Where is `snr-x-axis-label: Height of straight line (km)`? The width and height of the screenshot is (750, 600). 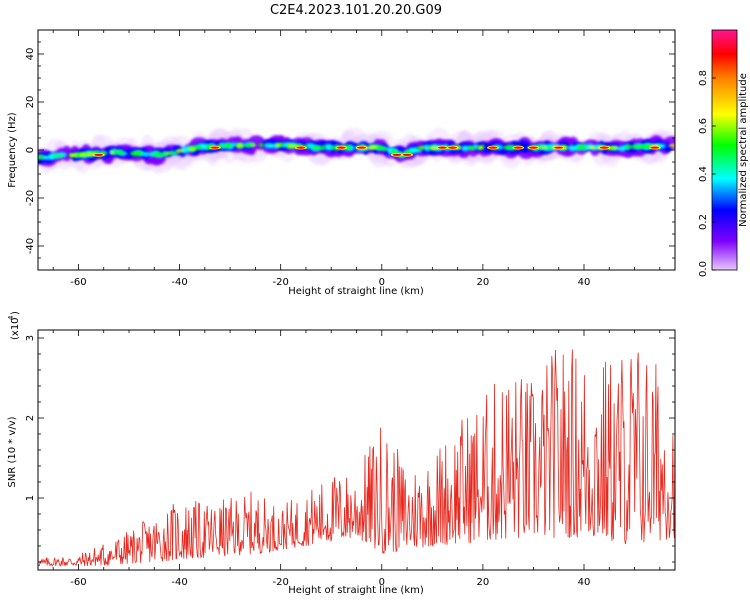
snr-x-axis-label: Height of straight line (km) is located at coordinates (356, 590).